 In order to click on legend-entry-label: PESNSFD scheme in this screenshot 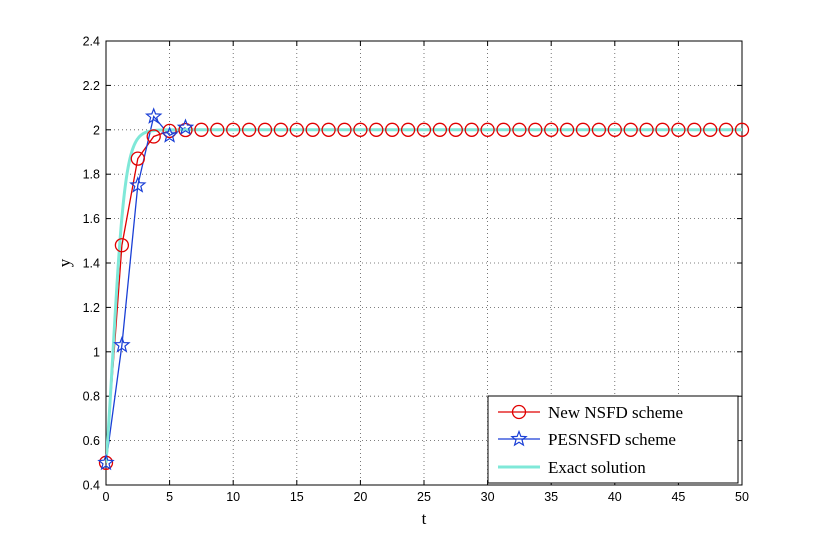, I will do `click(612, 439)`.